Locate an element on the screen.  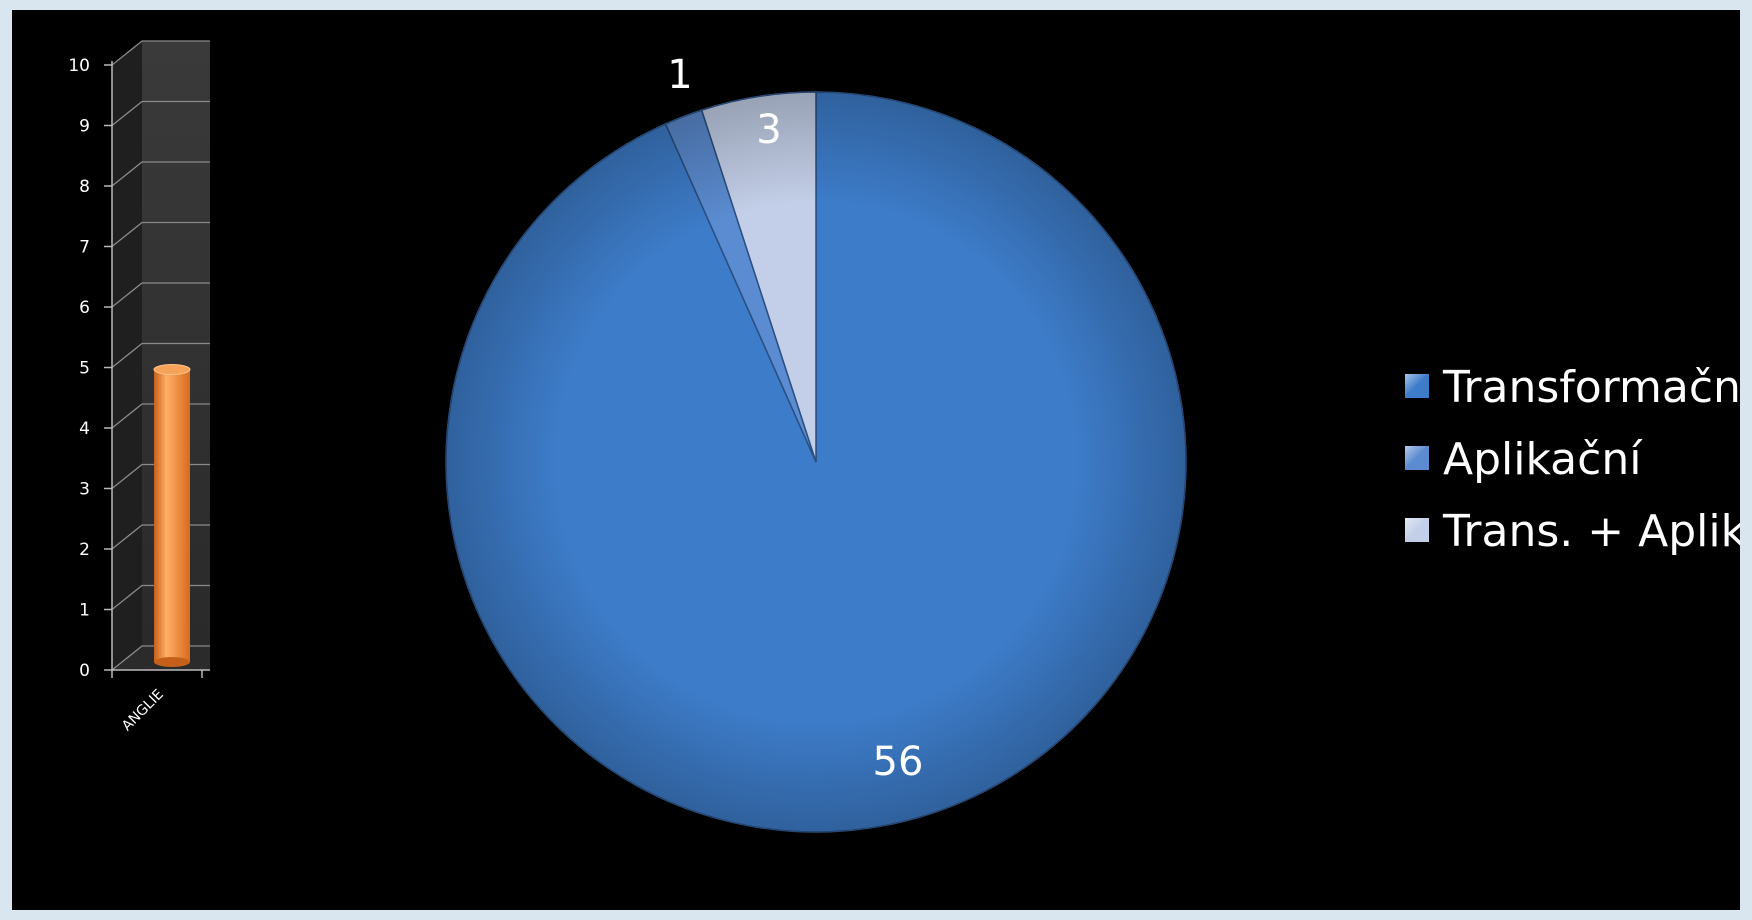
pie-value-label: 56 is located at coordinates (898, 762).